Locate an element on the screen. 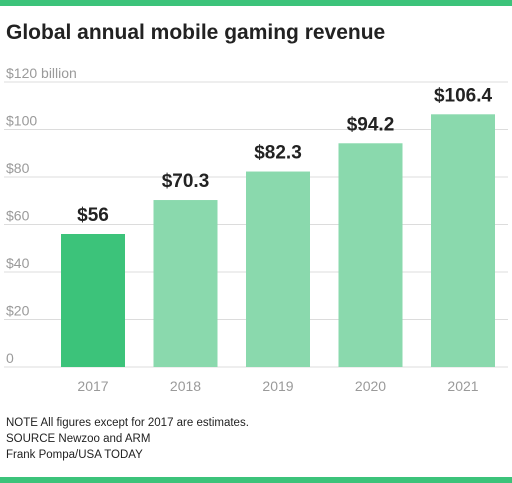 This screenshot has height=483, width=512. x-tick-label-2019: 2019 is located at coordinates (277, 386).